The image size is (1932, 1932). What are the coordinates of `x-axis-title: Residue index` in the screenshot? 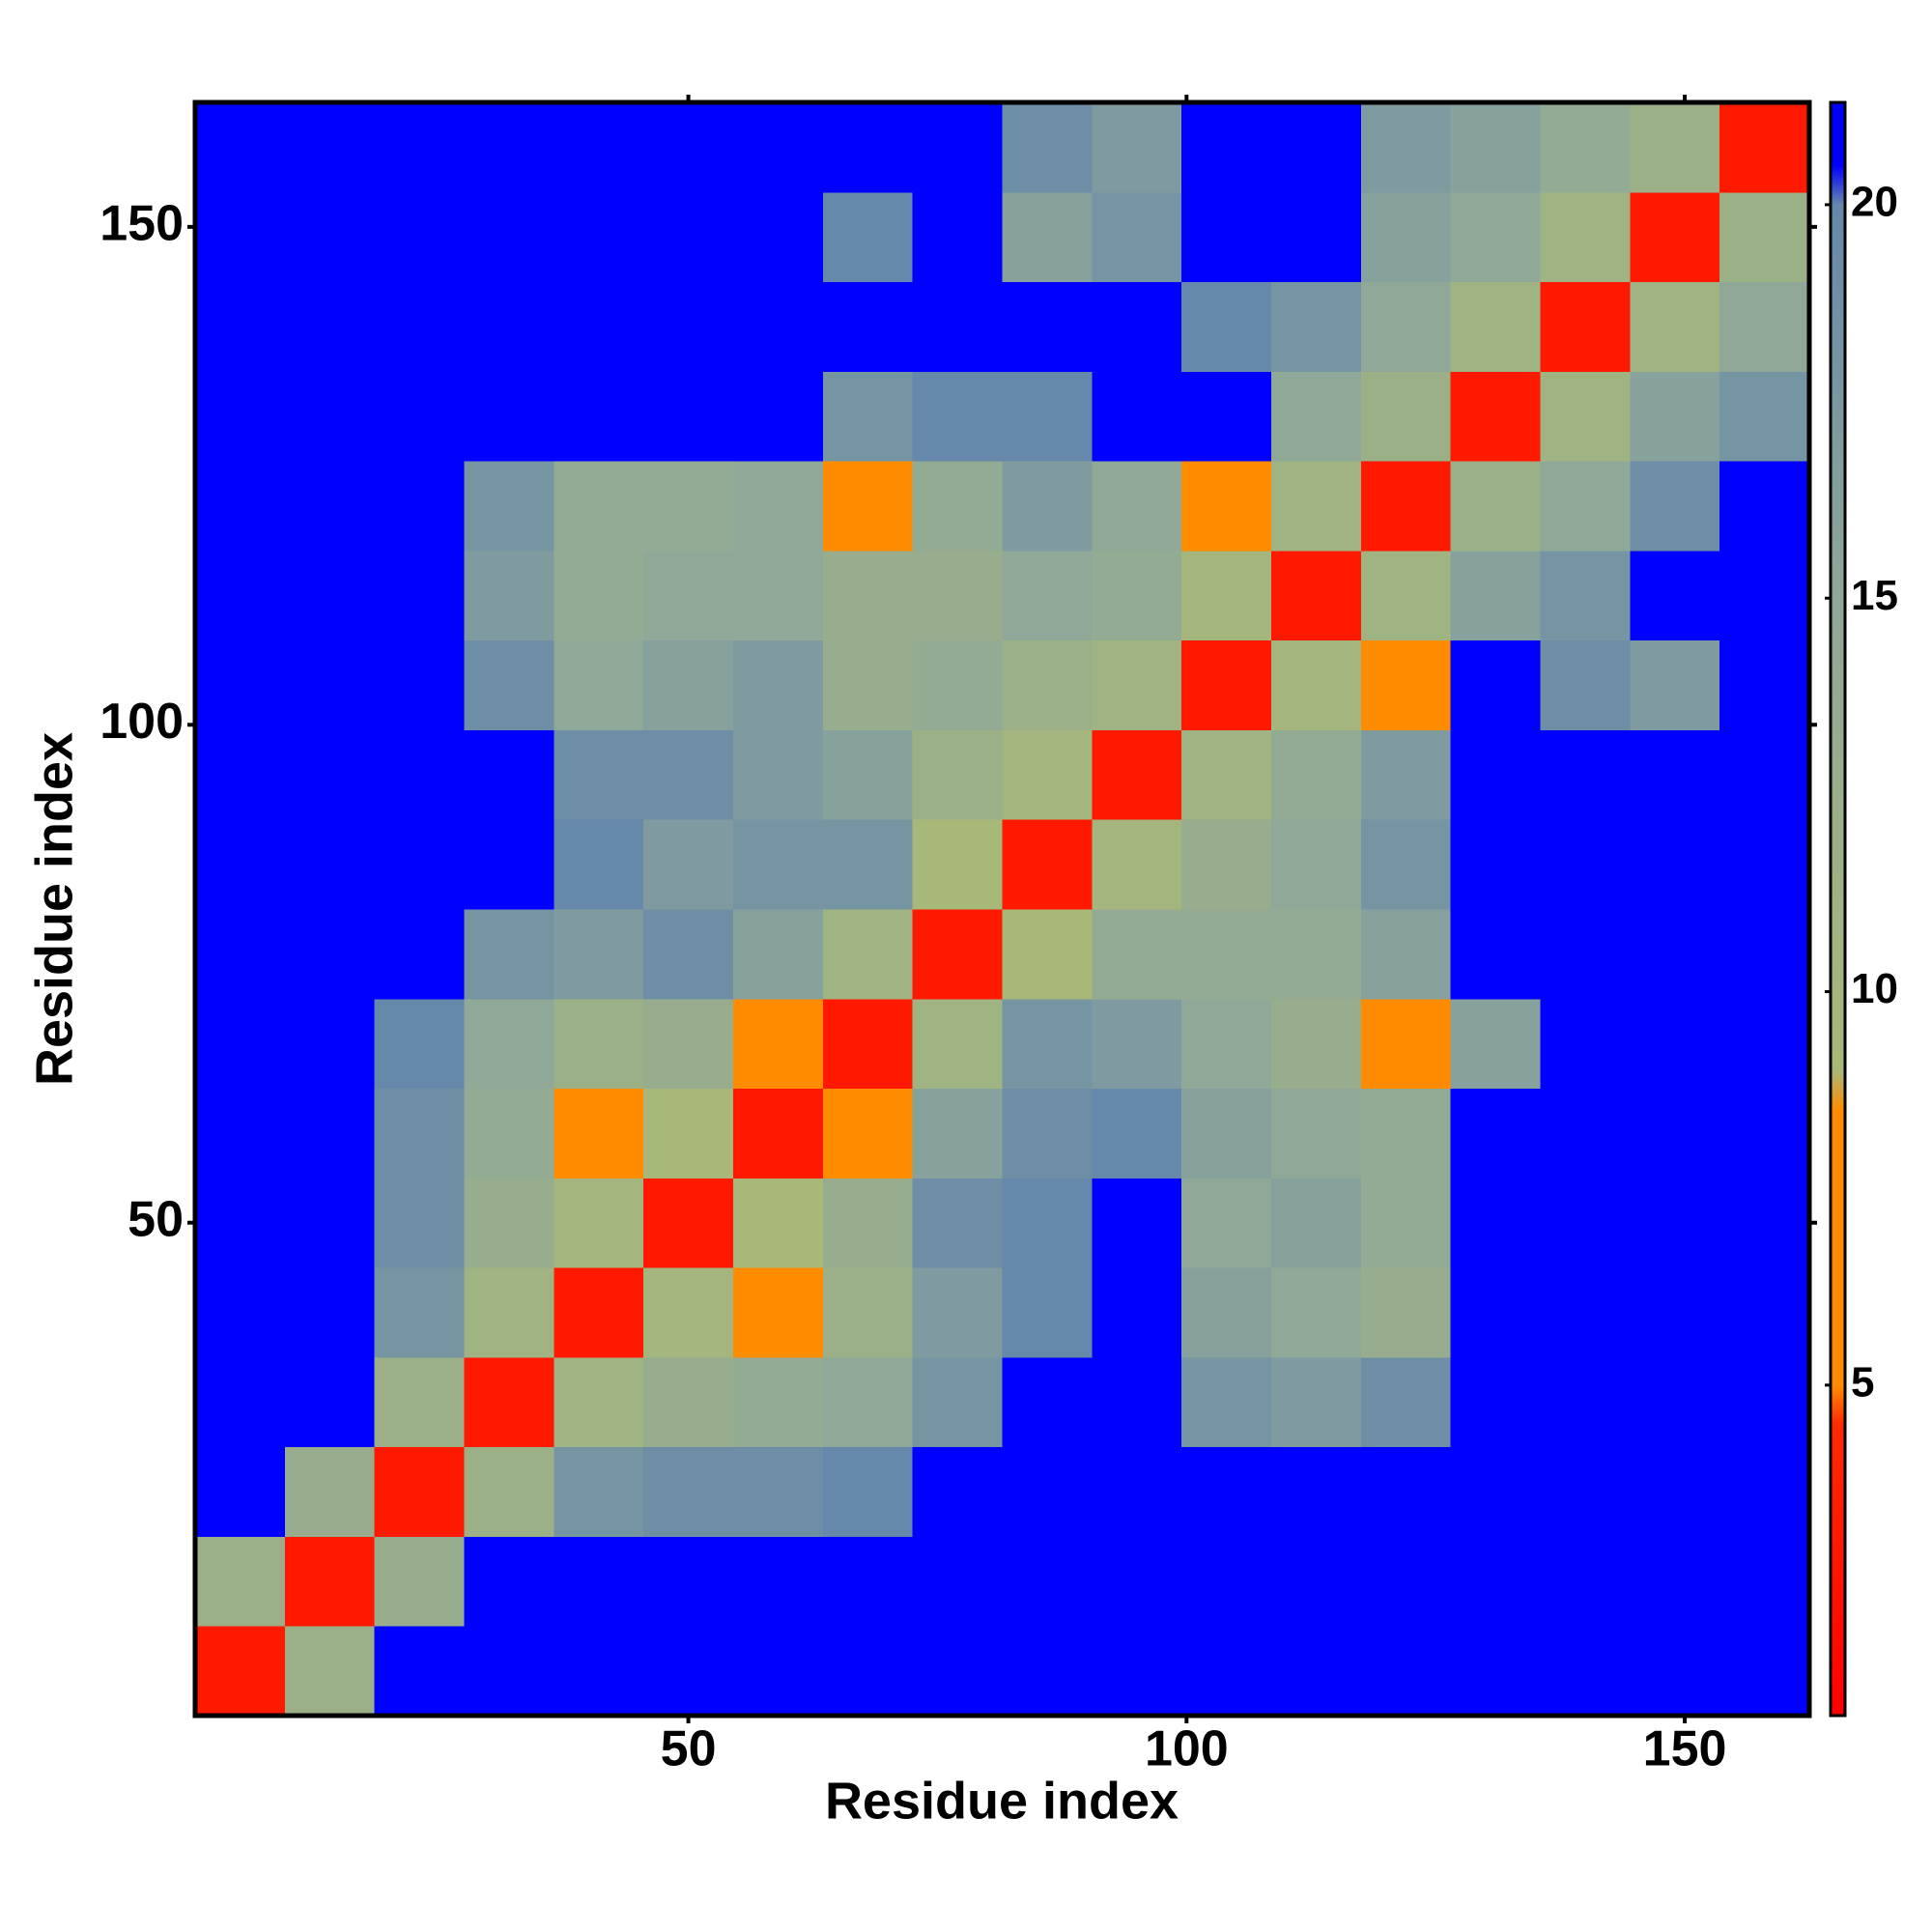 It's located at (1002, 1801).